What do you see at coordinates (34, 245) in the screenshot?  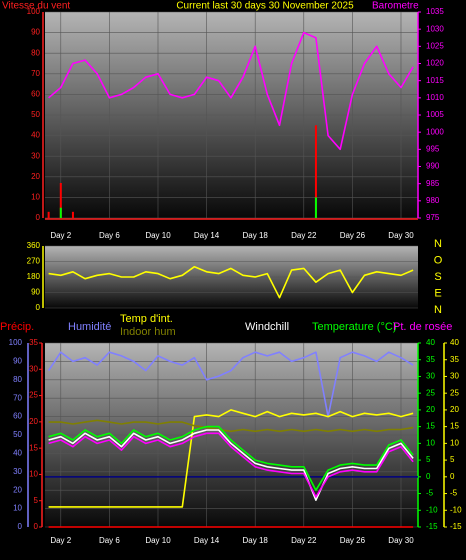 I see `y-tick-label: 360` at bounding box center [34, 245].